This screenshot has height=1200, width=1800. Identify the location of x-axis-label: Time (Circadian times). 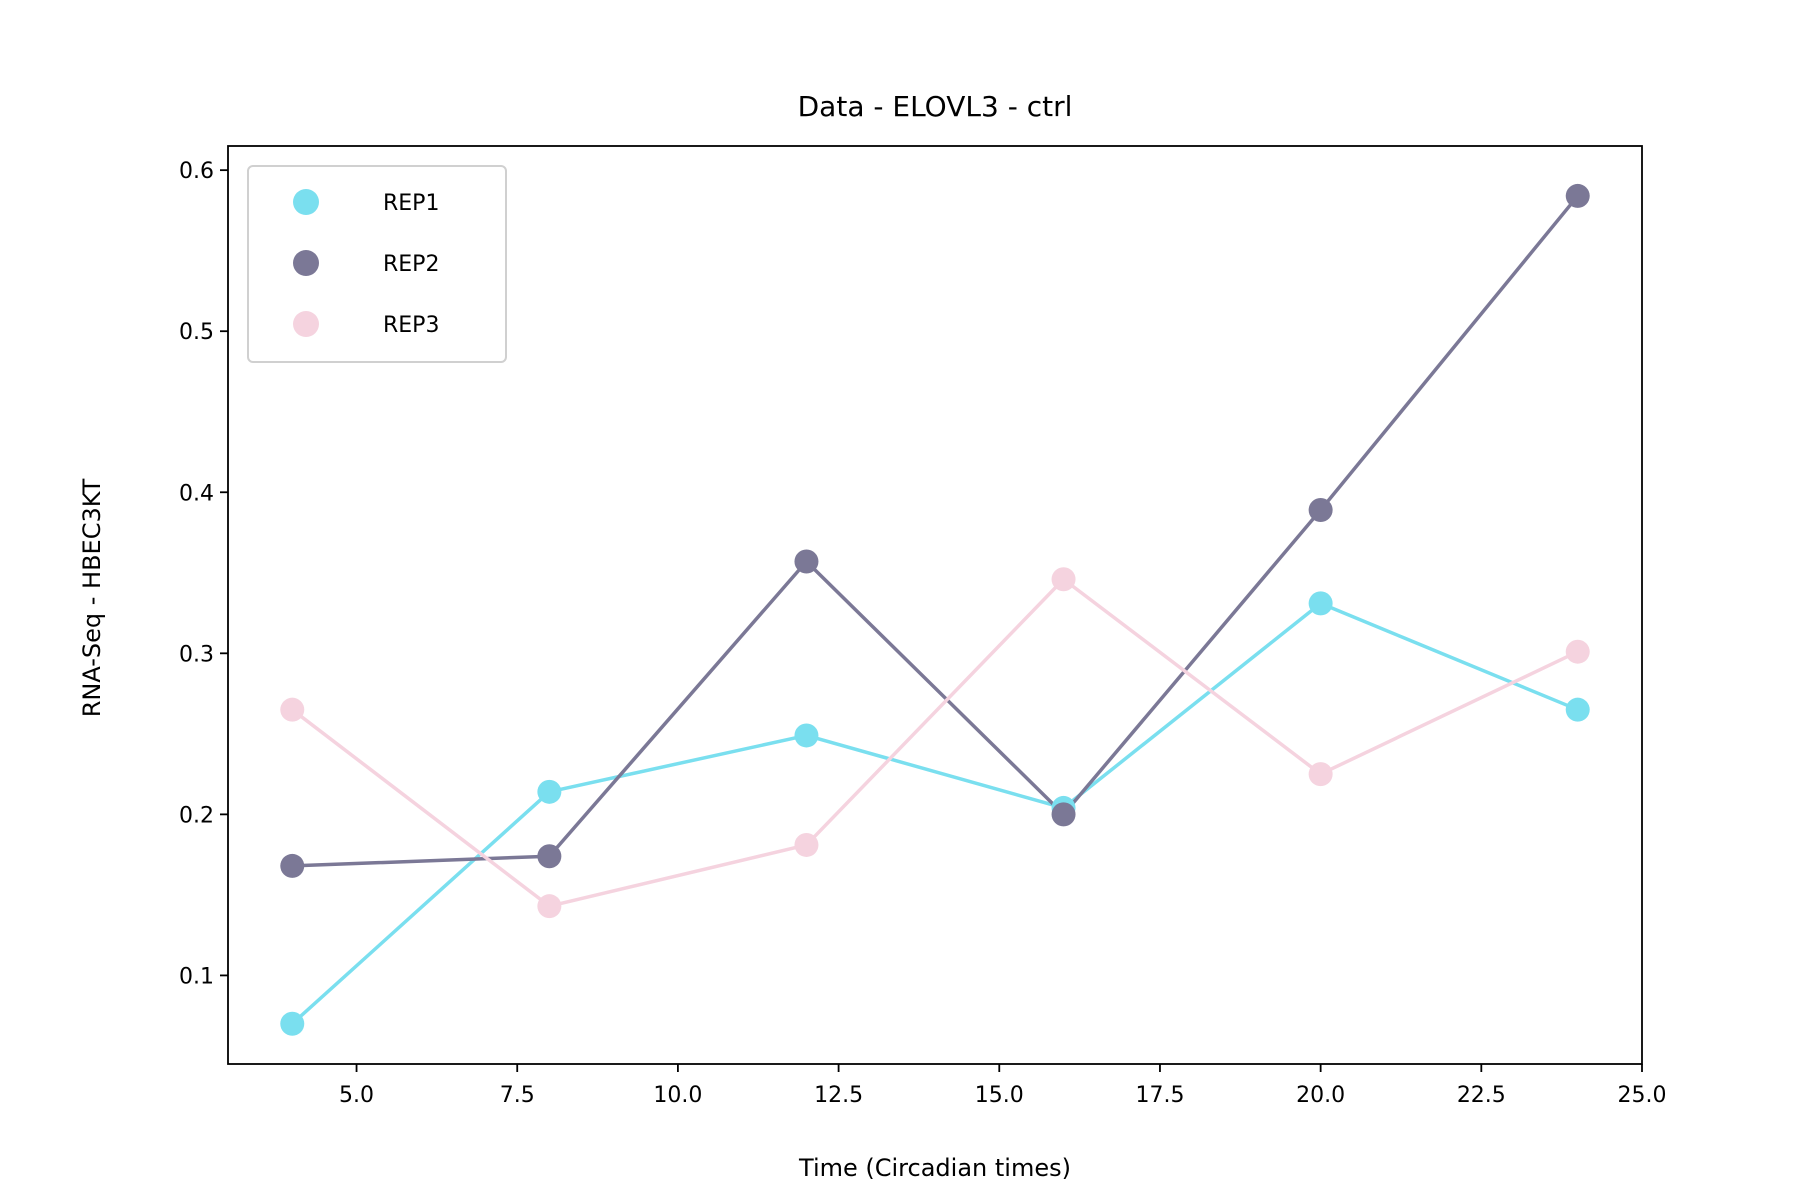
(934, 1168).